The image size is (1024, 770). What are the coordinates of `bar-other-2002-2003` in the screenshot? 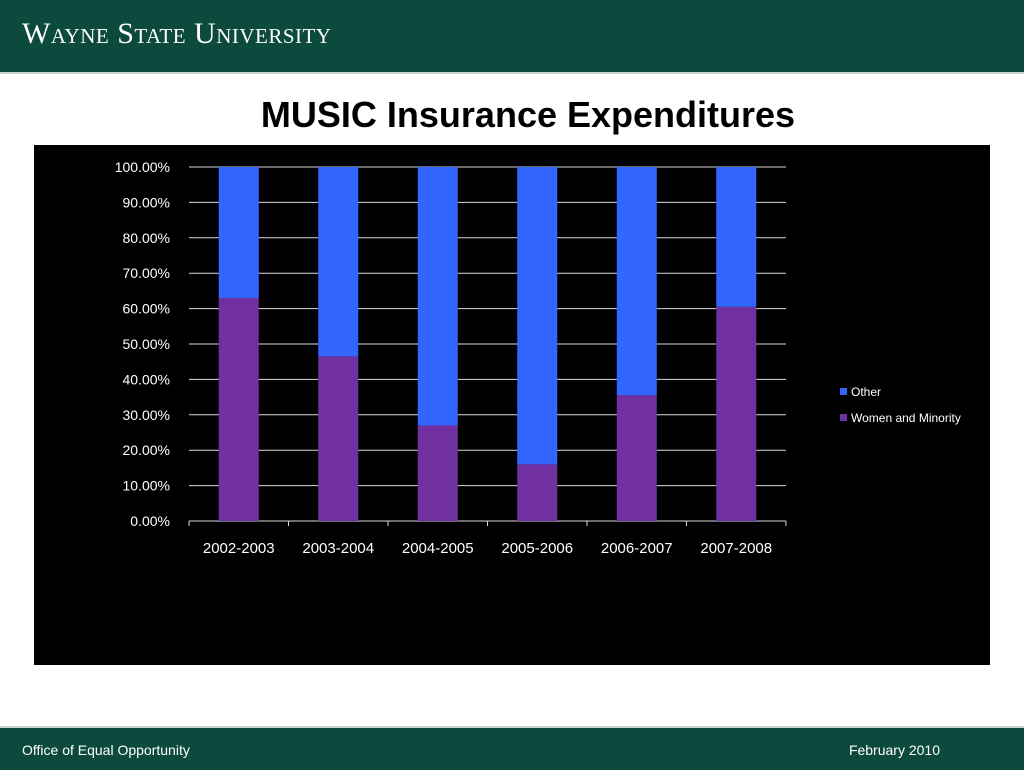 It's located at (238, 232).